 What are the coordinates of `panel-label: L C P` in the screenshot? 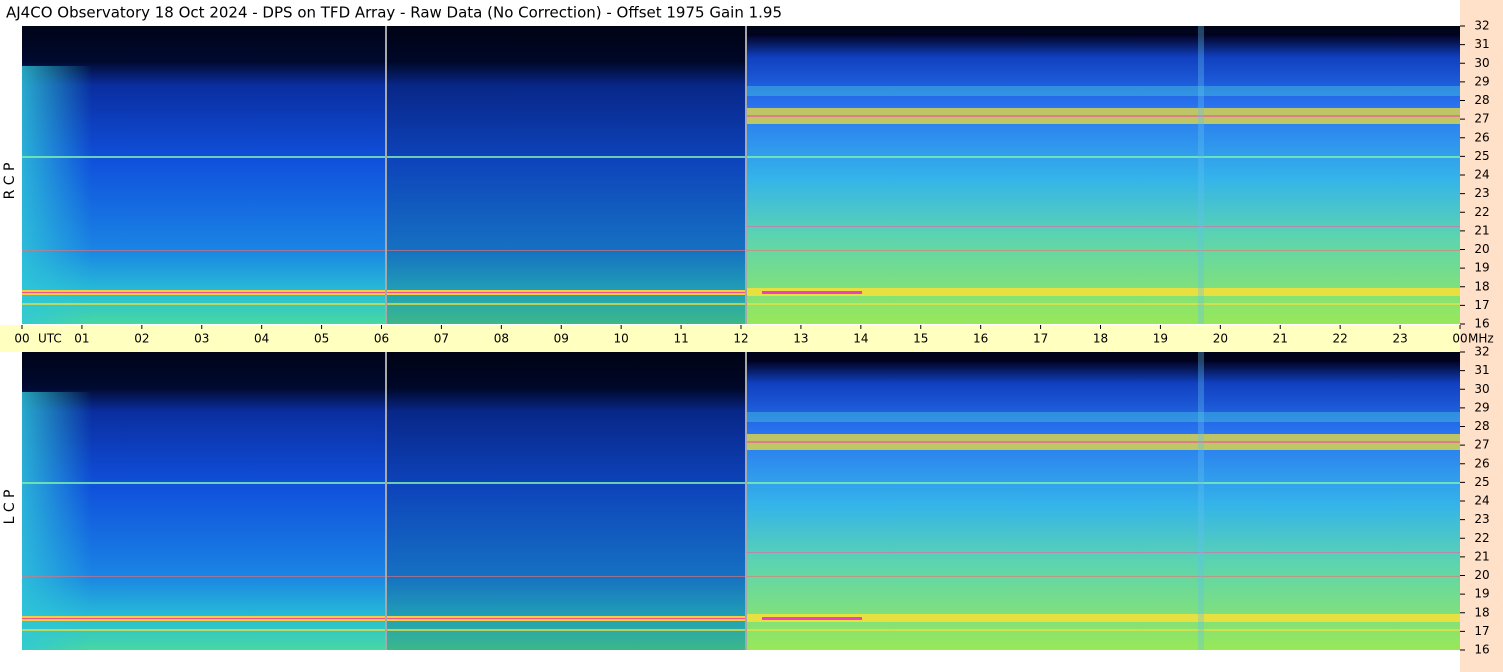 It's located at (10, 506).